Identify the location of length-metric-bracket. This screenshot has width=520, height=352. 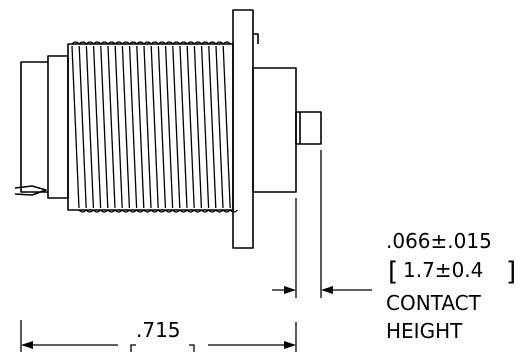
(162, 348).